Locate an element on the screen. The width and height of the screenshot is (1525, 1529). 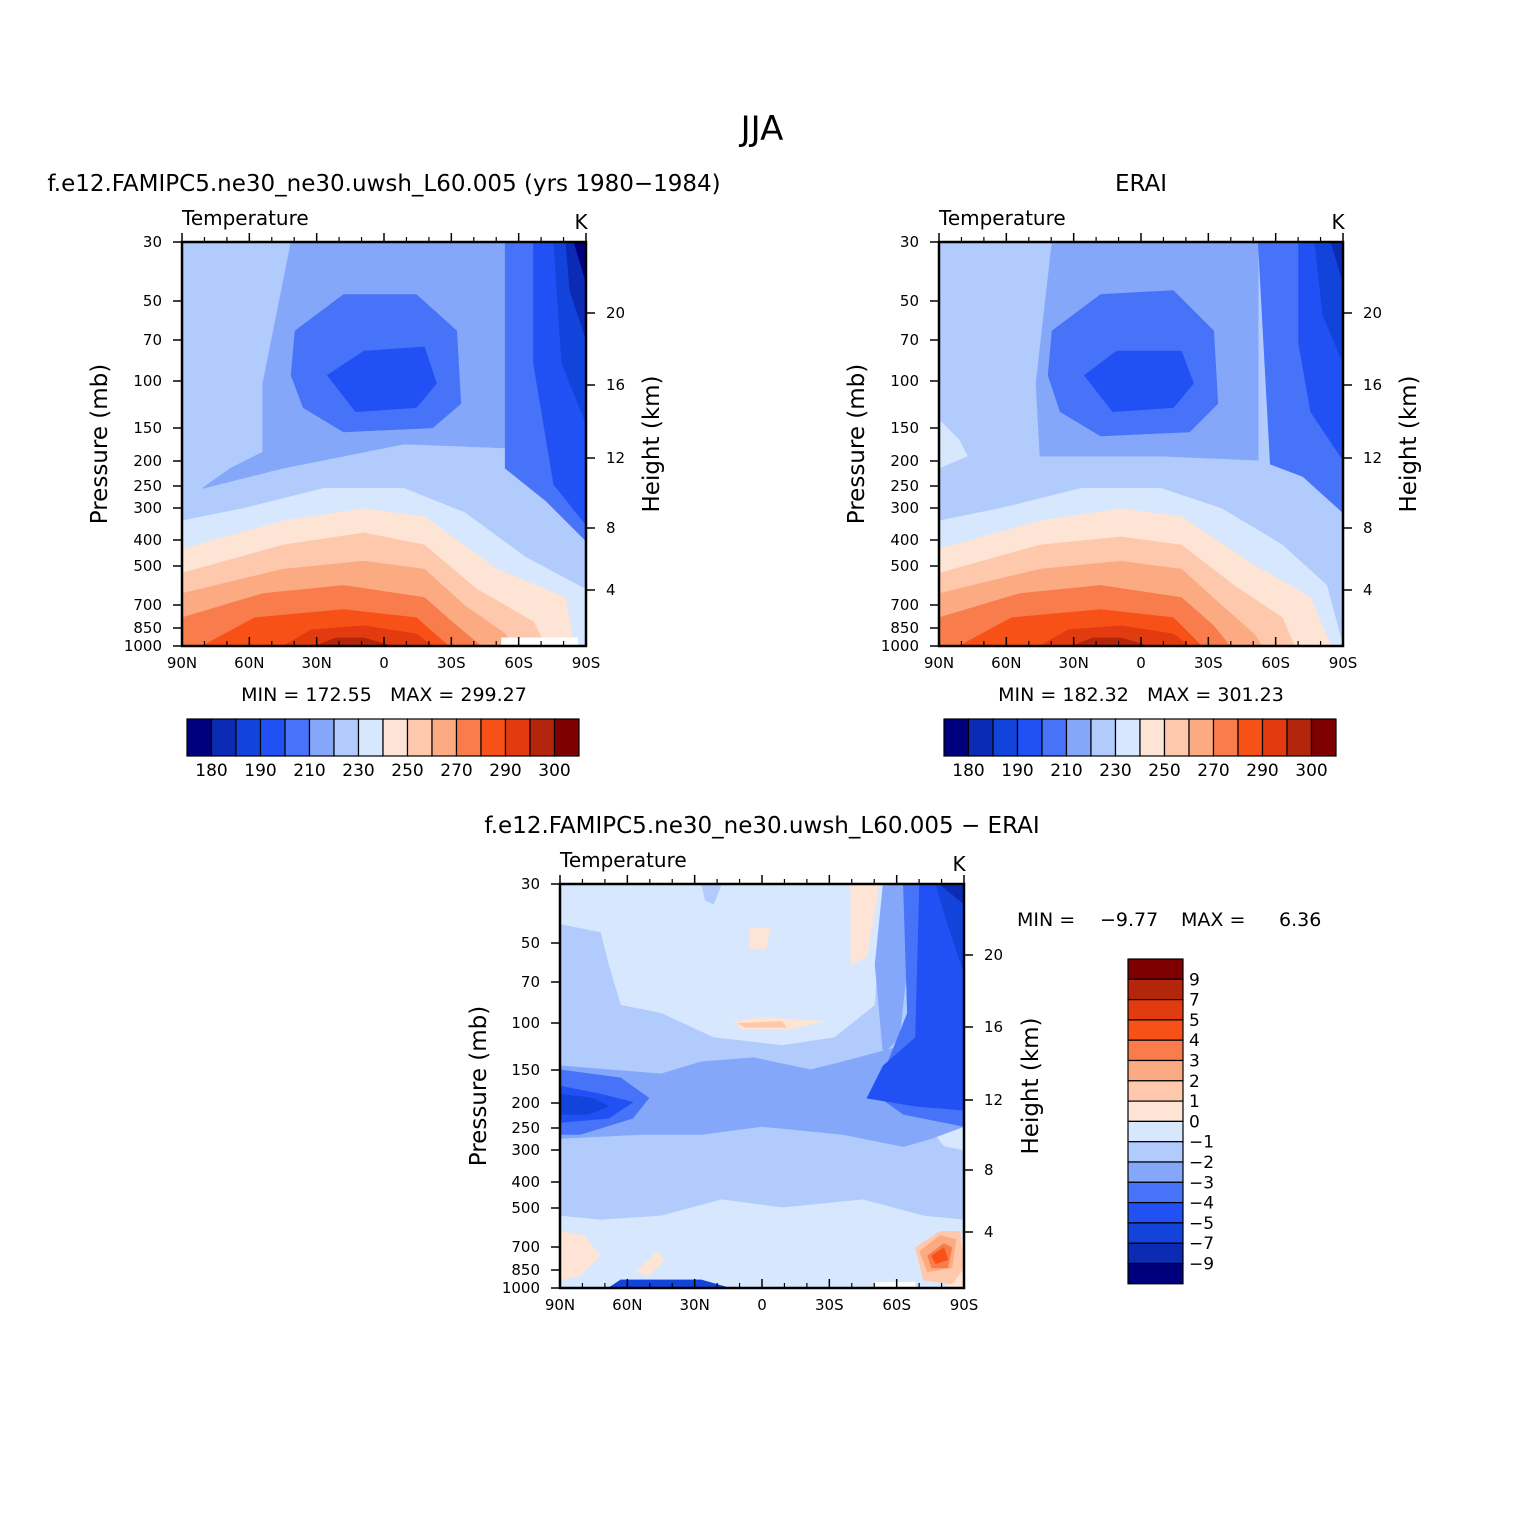
x-tick-label: 30N is located at coordinates (1074, 663).